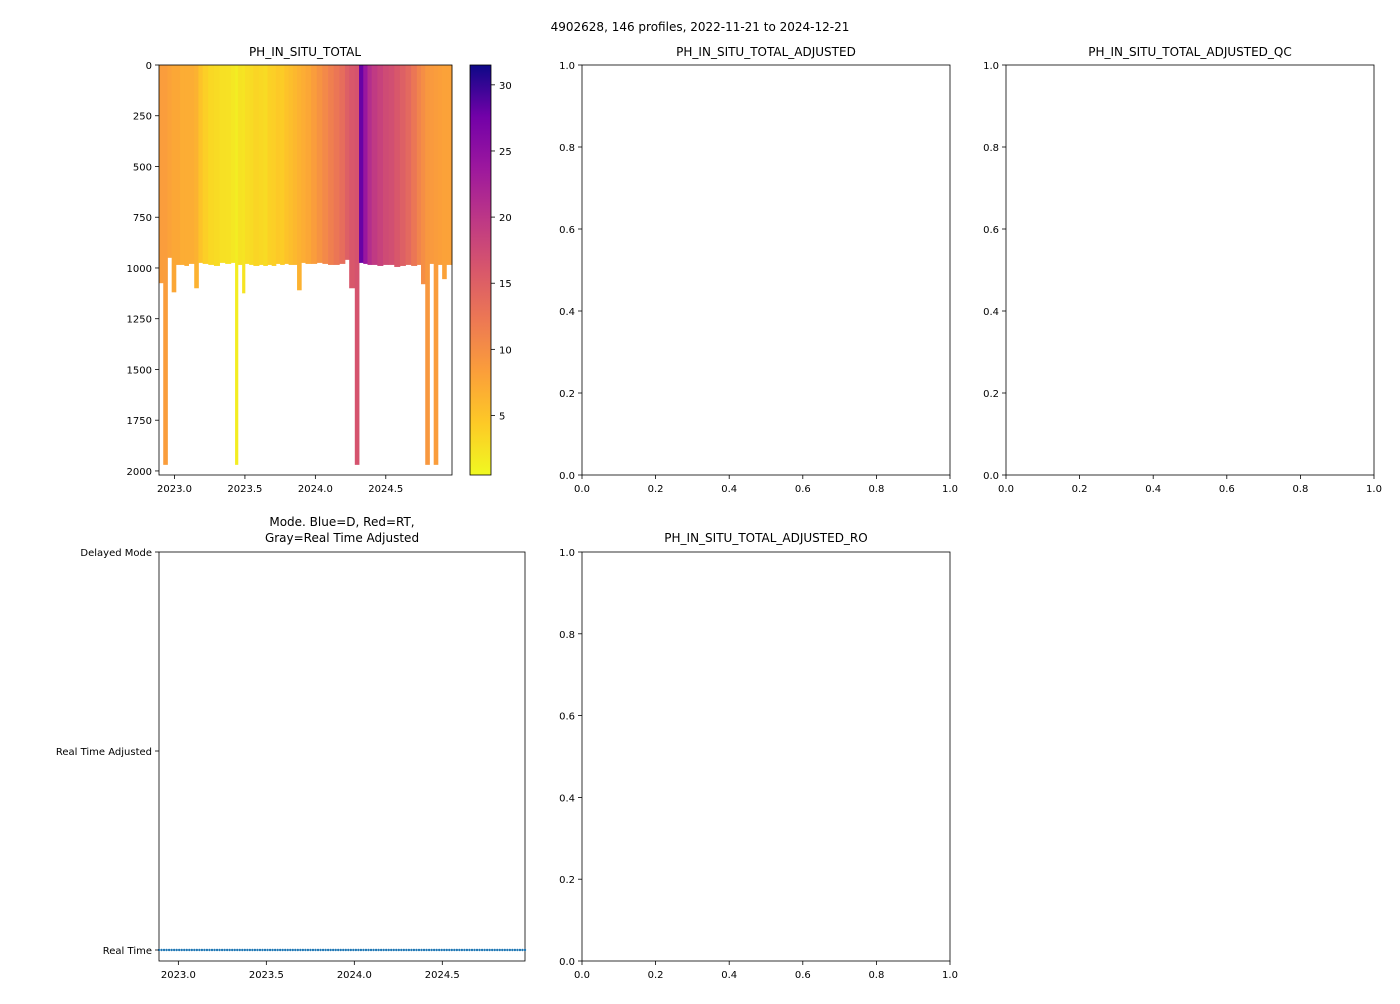 This screenshot has width=1400, height=1004. Describe the element at coordinates (139, 421) in the screenshot. I see `y-tick-label: 1750` at that location.